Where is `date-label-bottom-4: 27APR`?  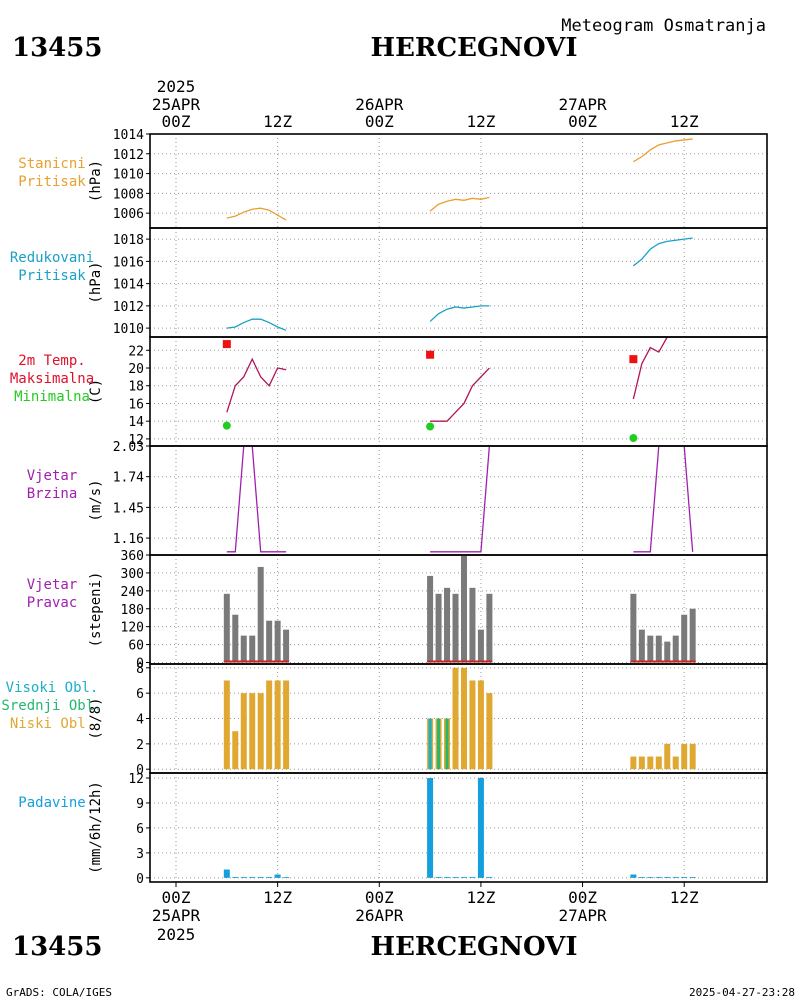
date-label-bottom-4: 27APR is located at coordinates (582, 915).